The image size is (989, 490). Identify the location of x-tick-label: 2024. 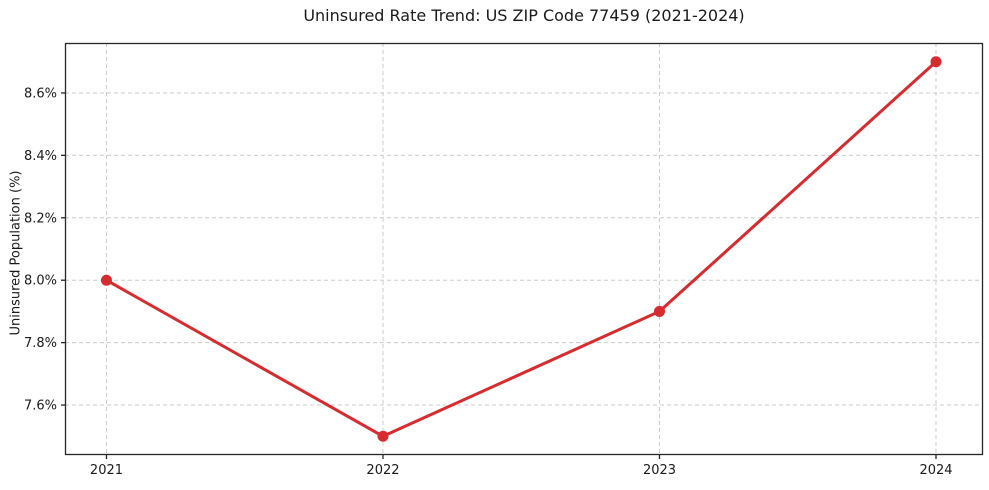
(935, 470).